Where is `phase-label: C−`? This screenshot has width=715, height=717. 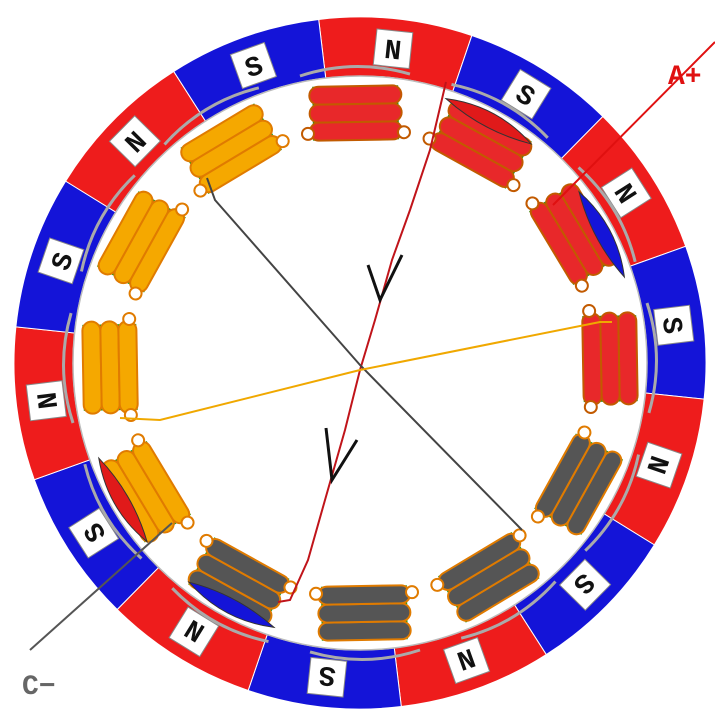 phase-label: C− is located at coordinates (39, 687).